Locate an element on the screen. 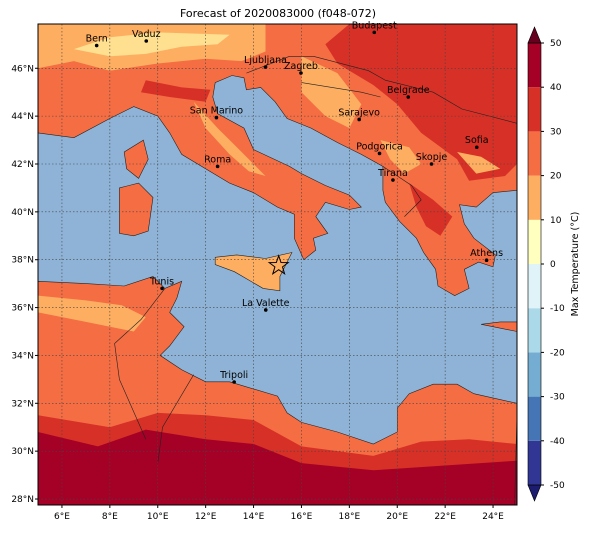 The image size is (592, 533). city-label: Tirana is located at coordinates (392, 173).